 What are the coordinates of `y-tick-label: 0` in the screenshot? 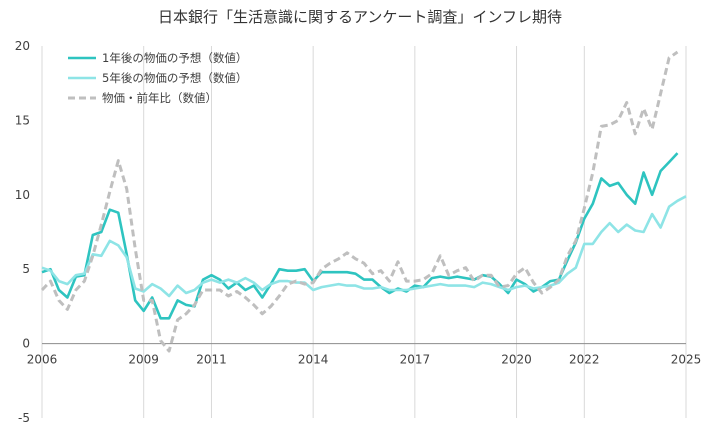 It's located at (26, 344).